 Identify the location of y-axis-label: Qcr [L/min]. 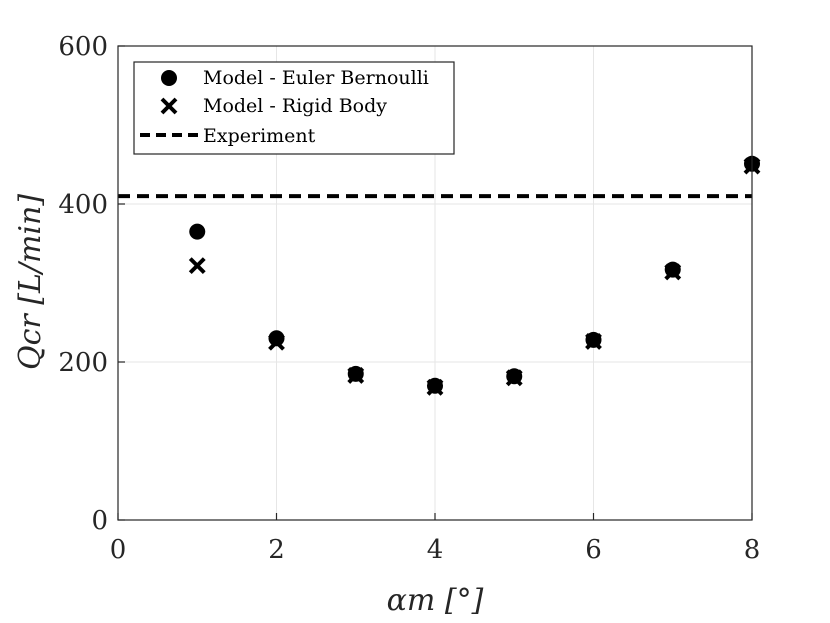
(30, 282).